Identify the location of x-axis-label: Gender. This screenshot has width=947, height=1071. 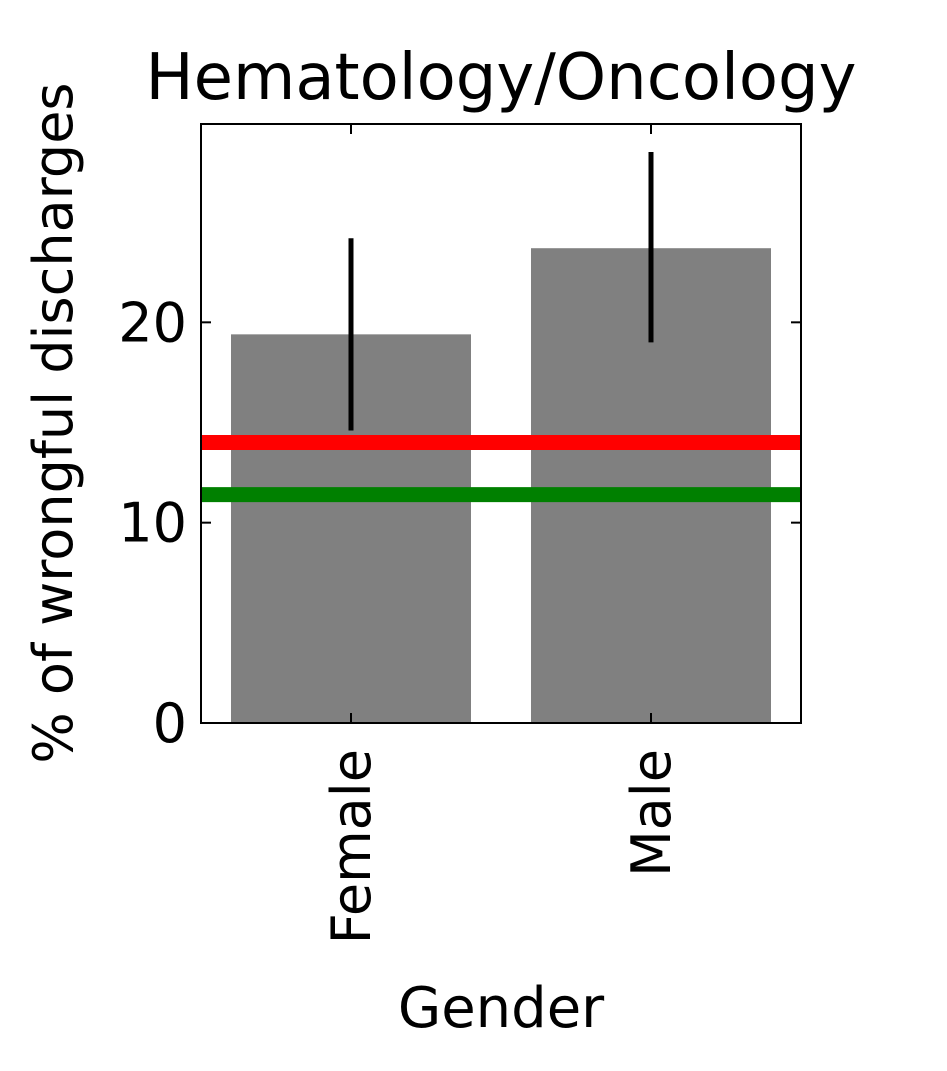
(501, 1008).